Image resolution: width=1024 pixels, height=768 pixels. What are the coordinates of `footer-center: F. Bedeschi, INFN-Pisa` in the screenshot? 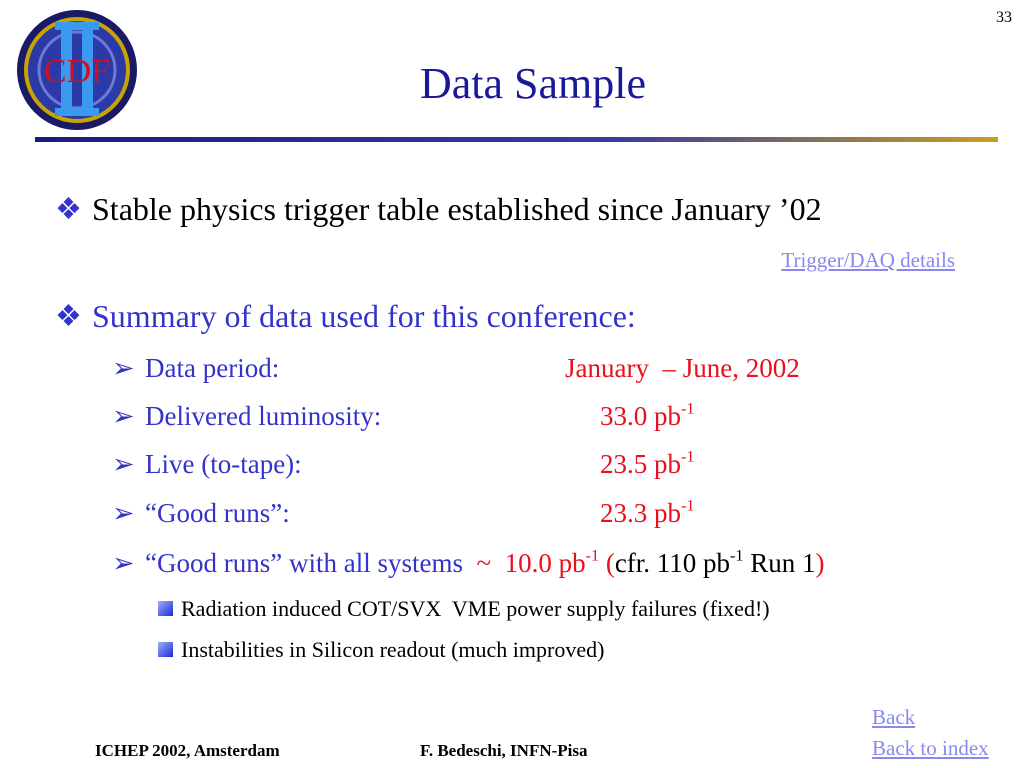 It's located at (504, 750).